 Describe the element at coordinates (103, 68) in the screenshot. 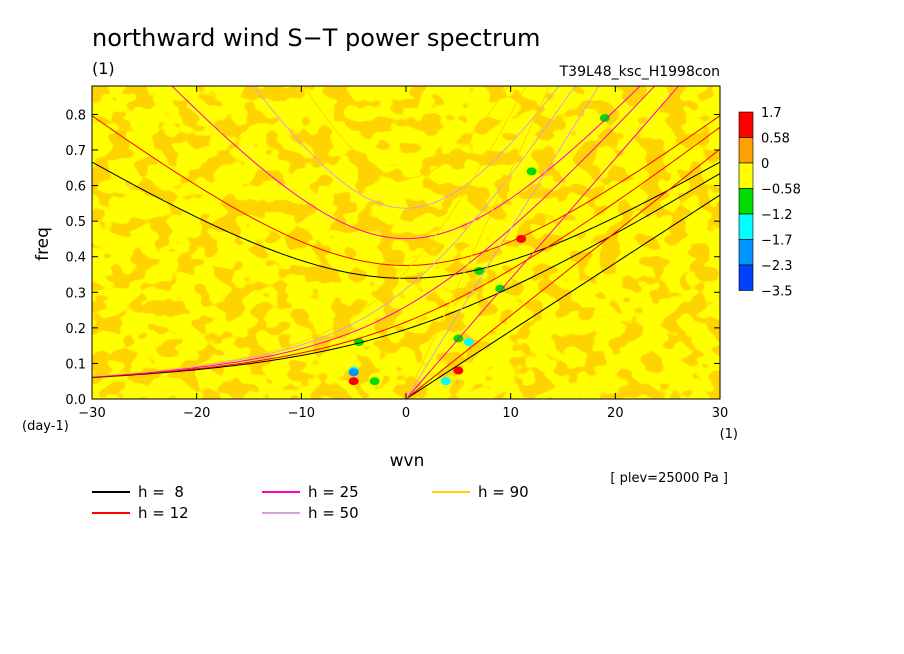

I see `title-units: (1)` at that location.